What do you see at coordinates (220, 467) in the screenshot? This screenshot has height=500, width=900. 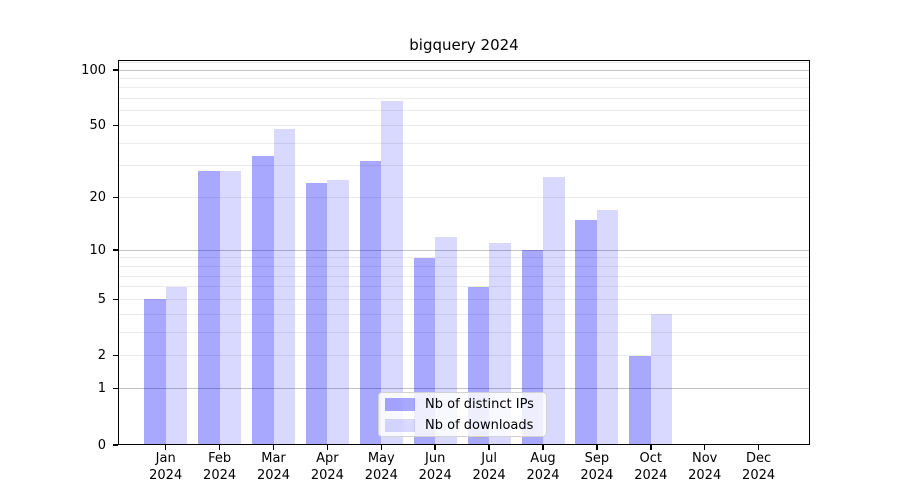 I see `x-tick-label: Feb 2024` at bounding box center [220, 467].